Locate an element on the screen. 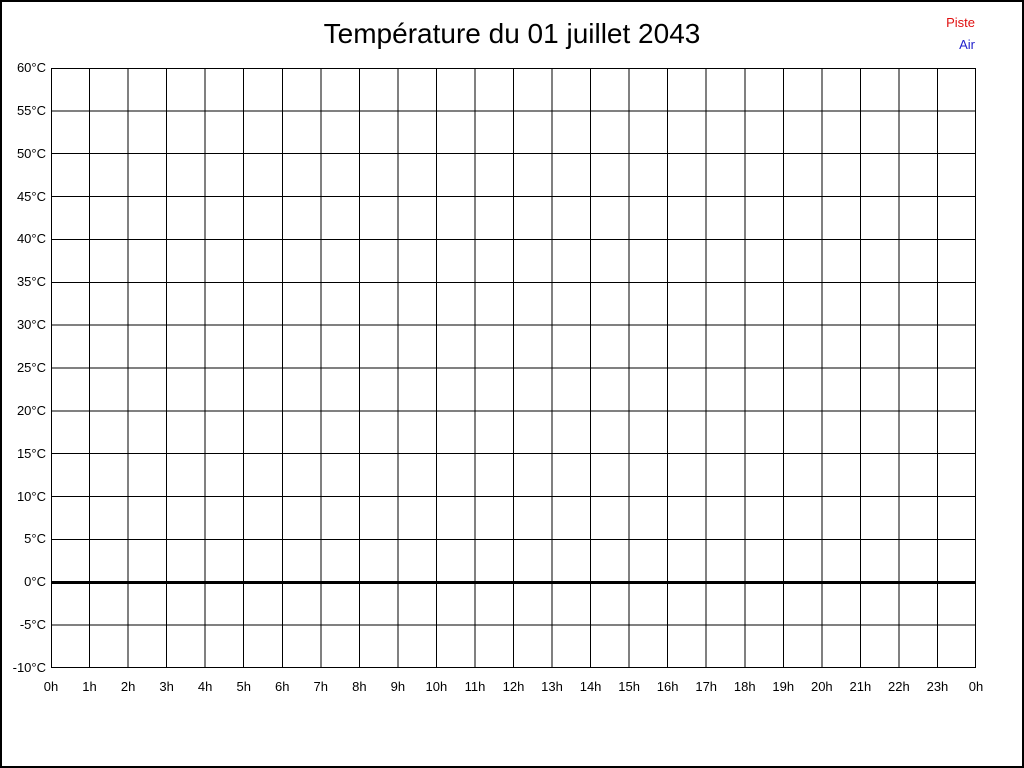 The image size is (1024, 768). x-tick-label: 23h is located at coordinates (937, 686).